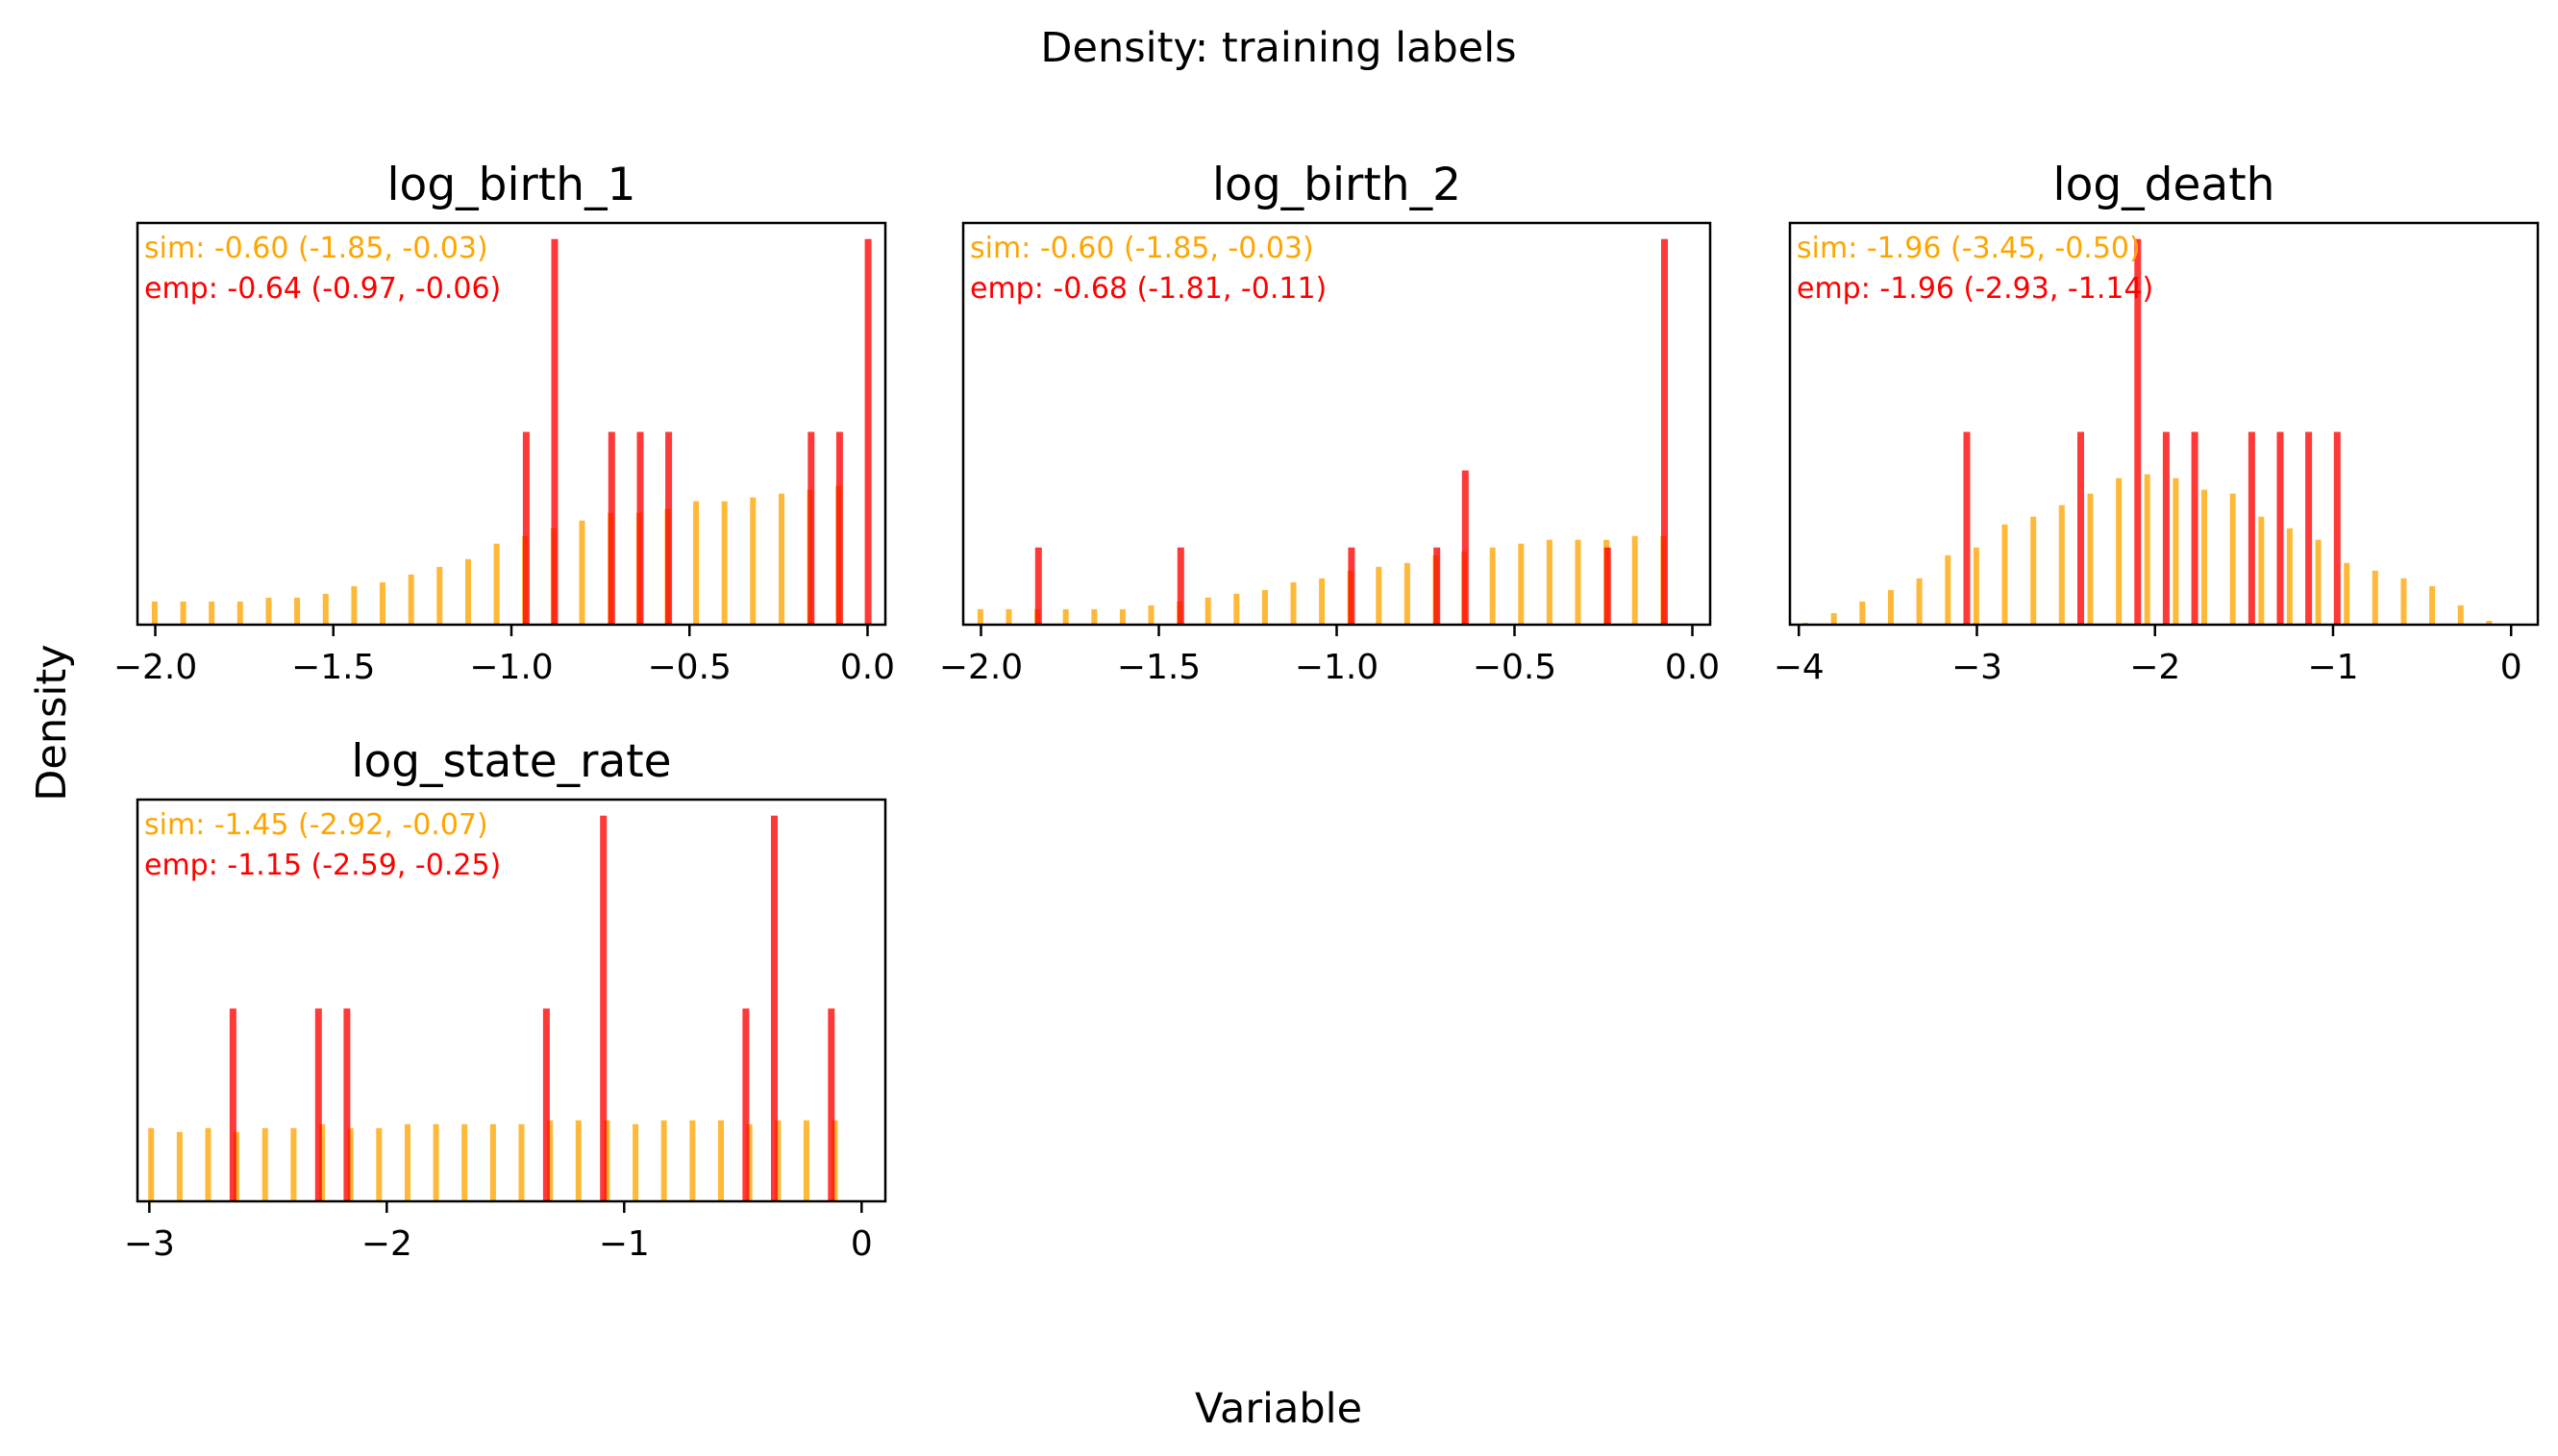 The width and height of the screenshot is (2558, 1456). What do you see at coordinates (511, 762) in the screenshot?
I see `panel-title: log_state_rate` at bounding box center [511, 762].